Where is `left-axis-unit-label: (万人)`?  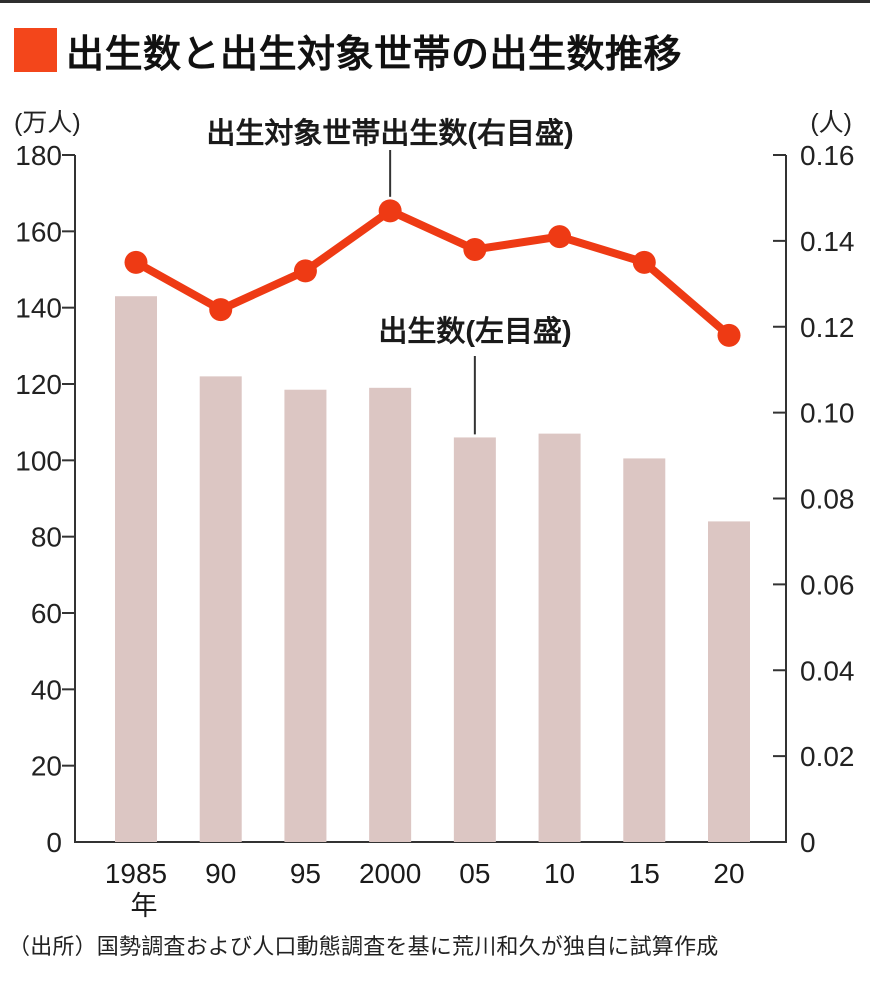 left-axis-unit-label: (万人) is located at coordinates (47, 123).